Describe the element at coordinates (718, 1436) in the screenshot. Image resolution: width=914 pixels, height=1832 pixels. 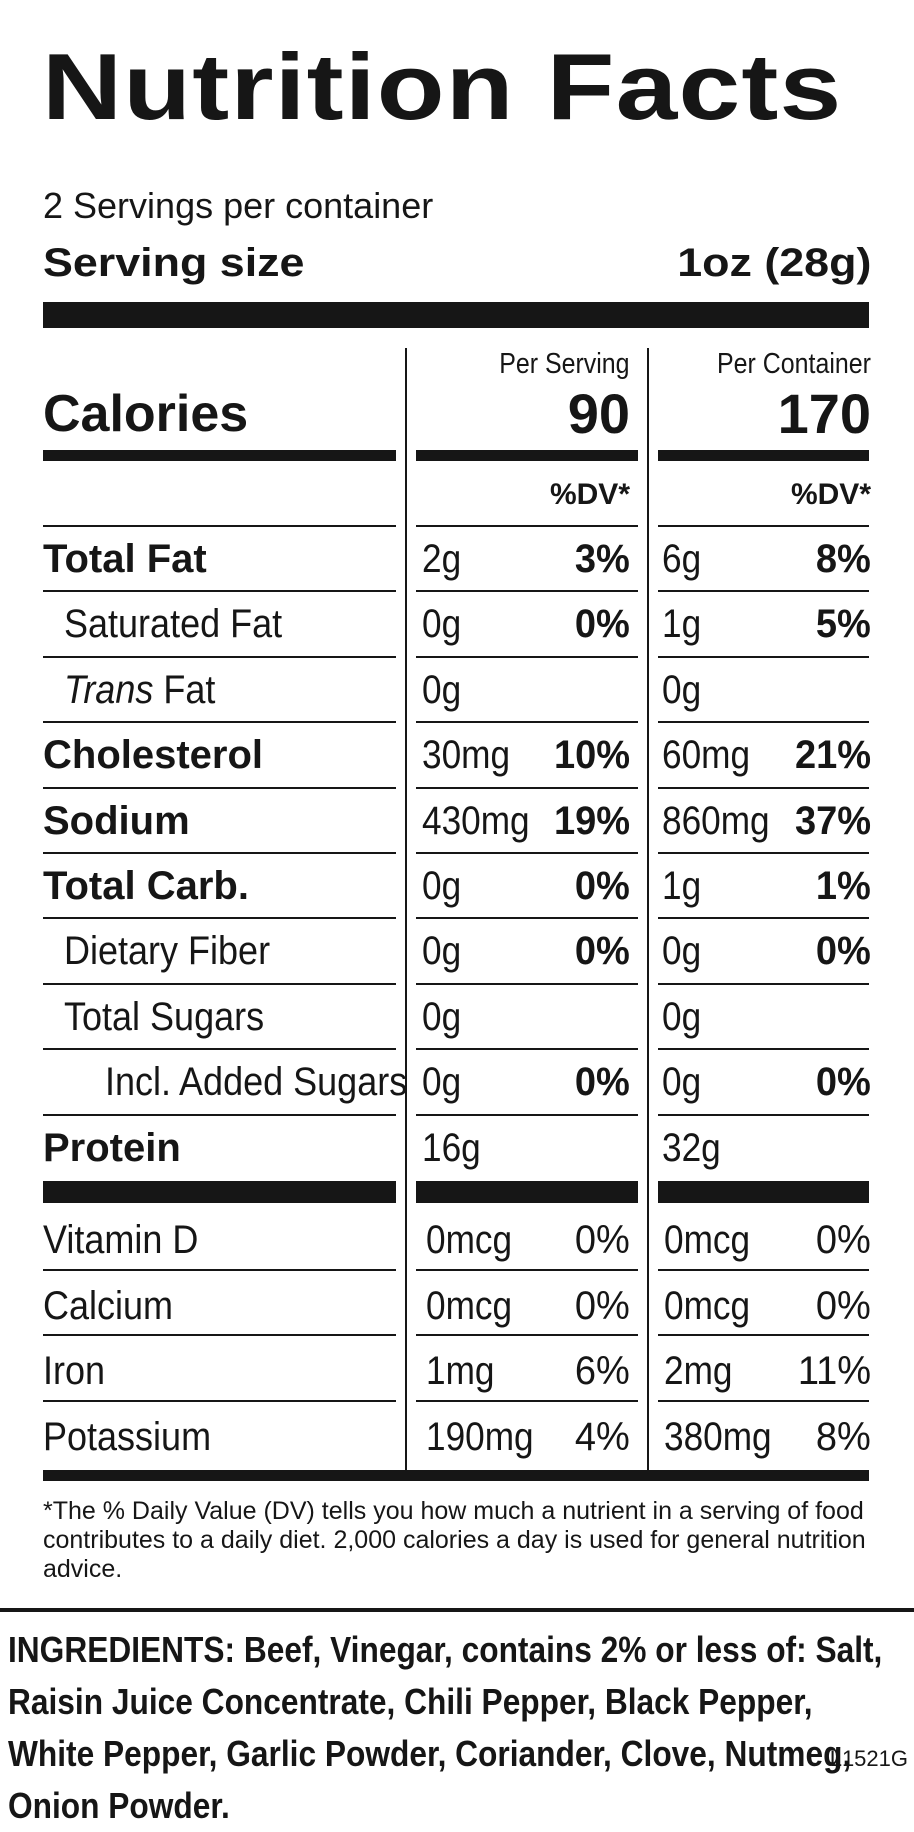
I see `vitamin-container-amount: 380mg` at that location.